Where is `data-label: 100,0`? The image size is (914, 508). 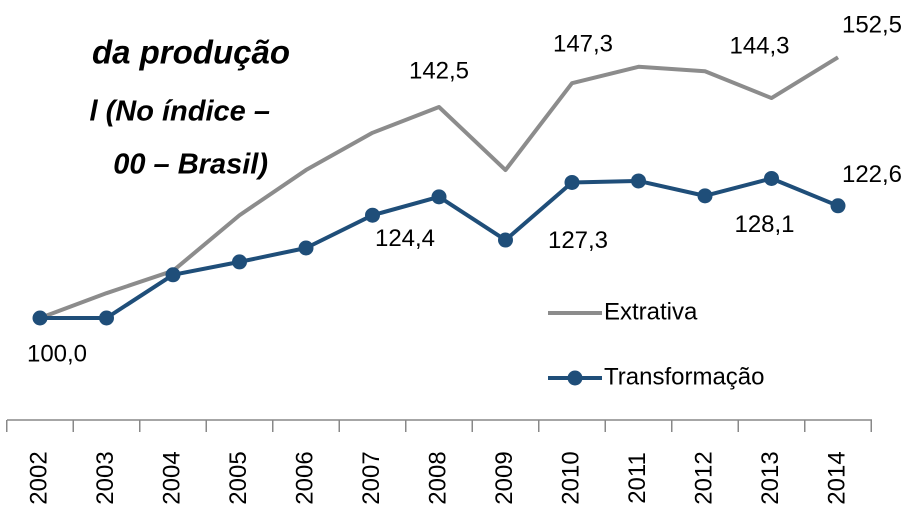
data-label: 100,0 is located at coordinates (57, 353).